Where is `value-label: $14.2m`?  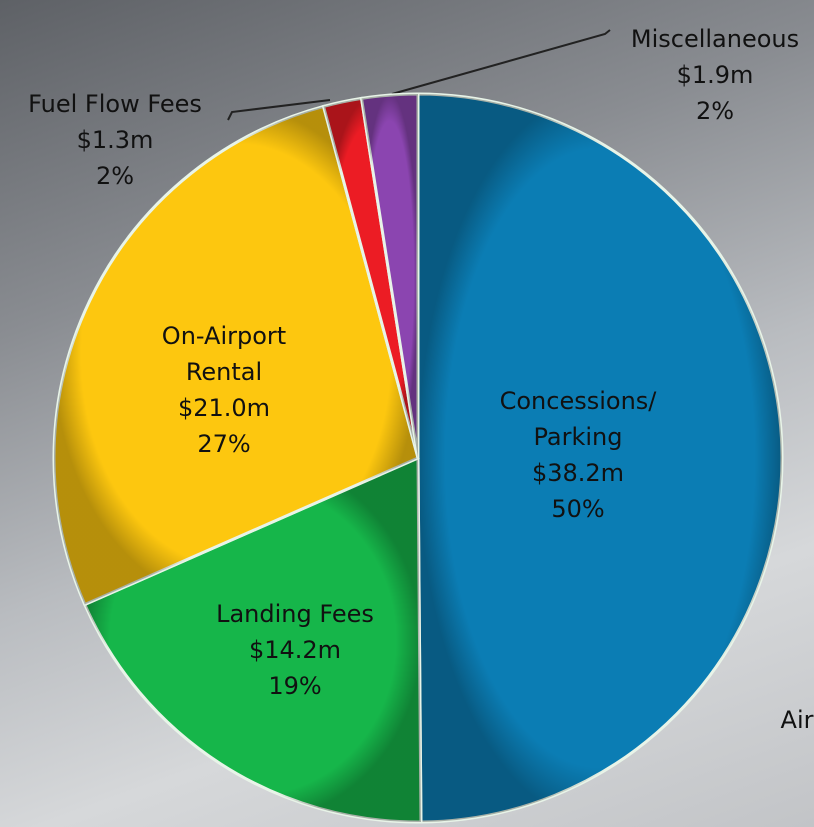 value-label: $14.2m is located at coordinates (295, 650).